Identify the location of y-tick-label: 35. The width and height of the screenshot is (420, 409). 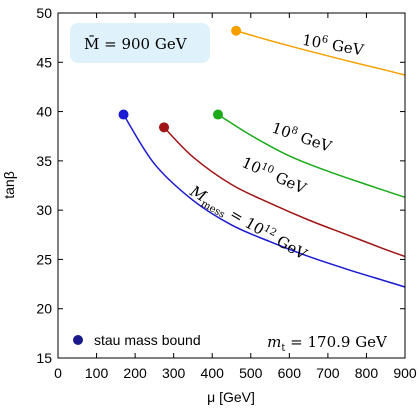
(44, 161).